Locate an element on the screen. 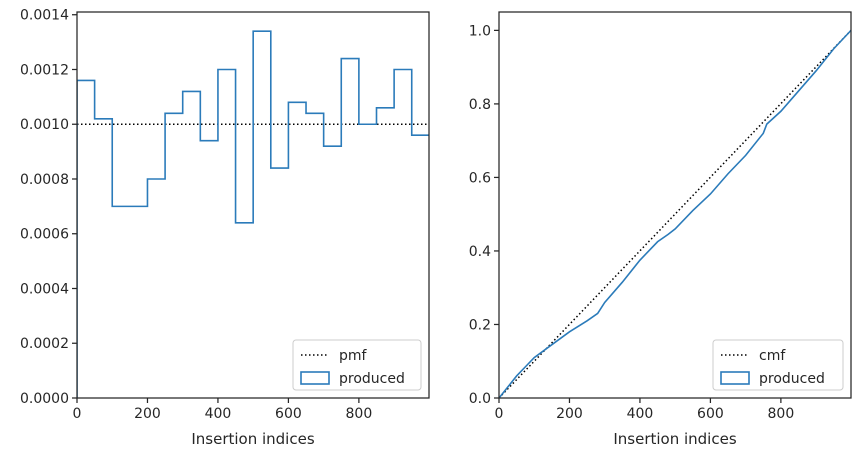 The height and width of the screenshot is (457, 861). y-tick-label: 0.2 is located at coordinates (480, 325).